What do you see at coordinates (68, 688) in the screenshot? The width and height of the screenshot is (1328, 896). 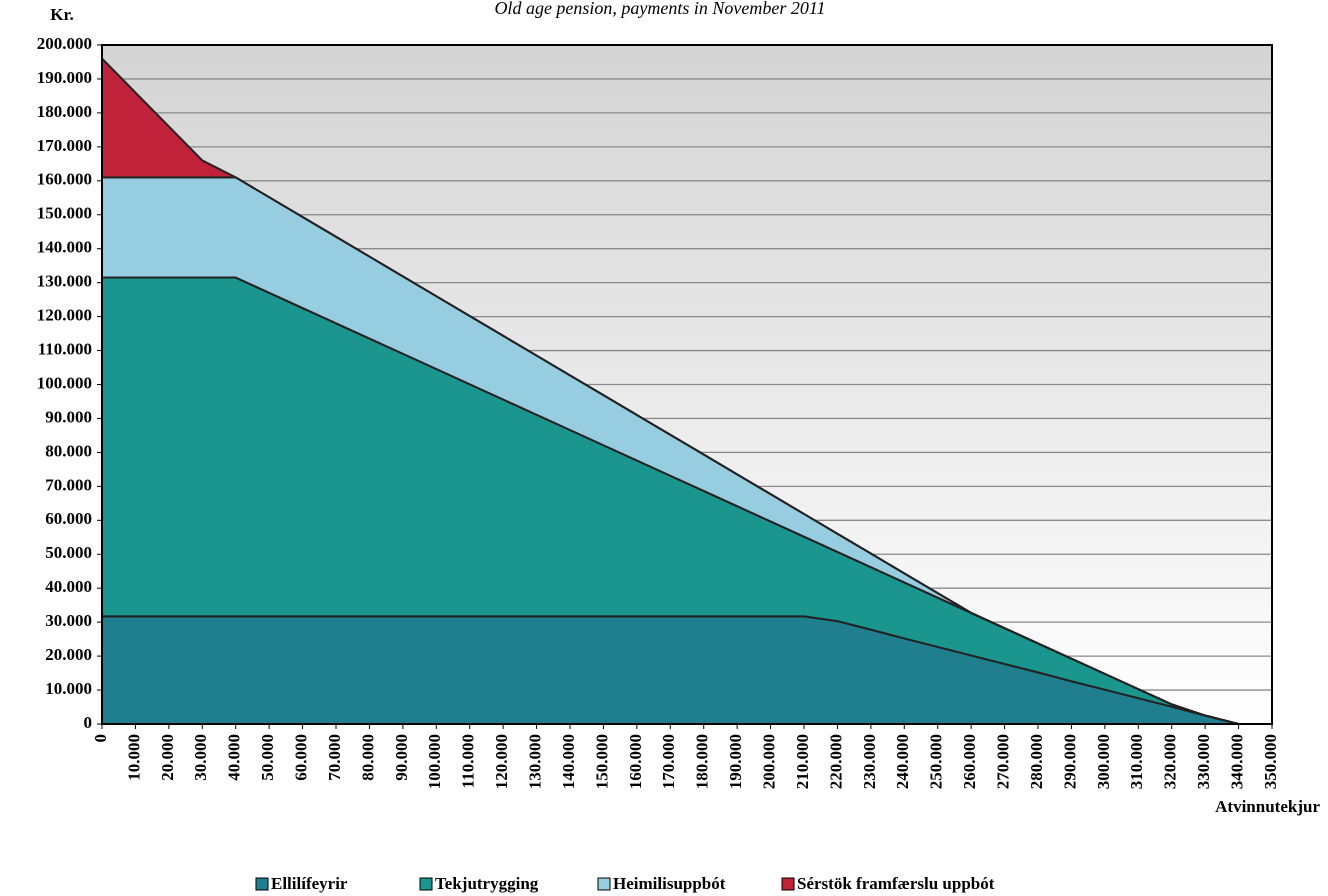 I see `y-tick-label: 10.000` at bounding box center [68, 688].